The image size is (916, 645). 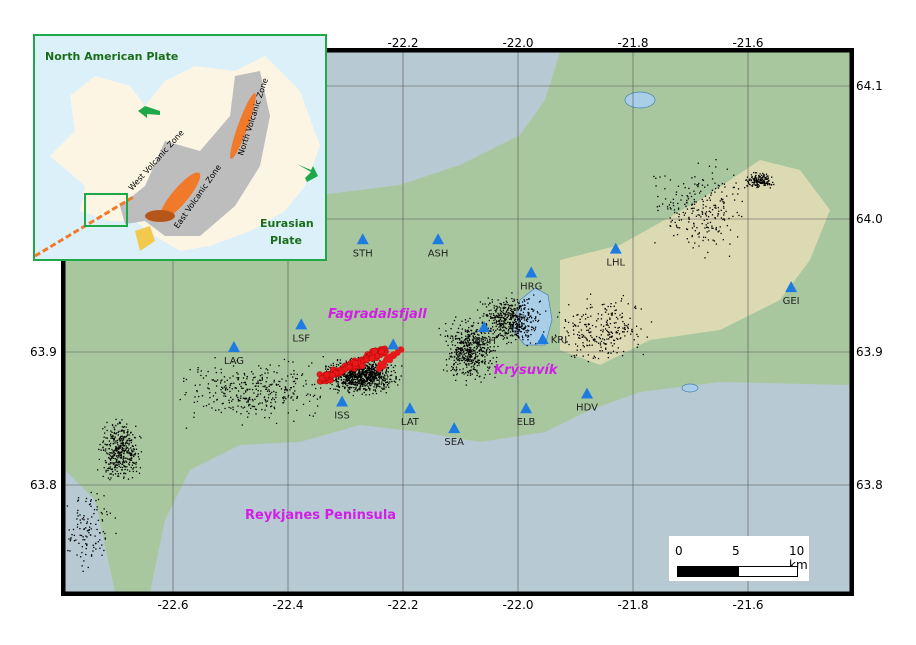 What do you see at coordinates (286, 240) in the screenshot?
I see `label-plate: Plate` at bounding box center [286, 240].